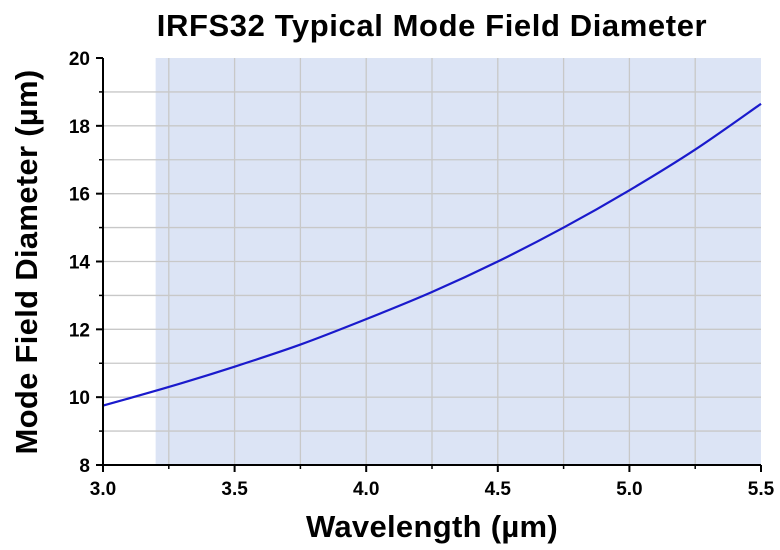  Describe the element at coordinates (234, 489) in the screenshot. I see `x-tick-label: 3.5` at that location.